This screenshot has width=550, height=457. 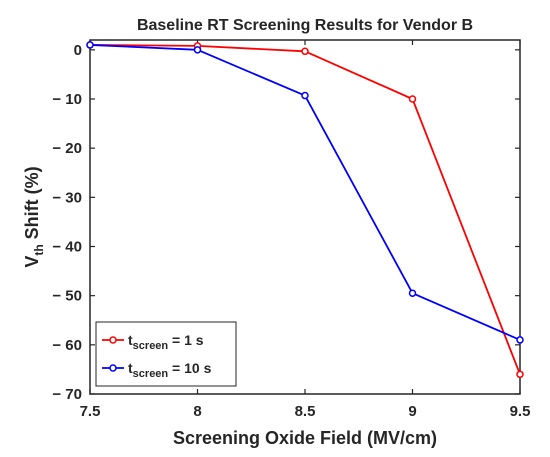 I want to click on legend-label-series-0-rest: = 1 s, so click(x=186, y=340).